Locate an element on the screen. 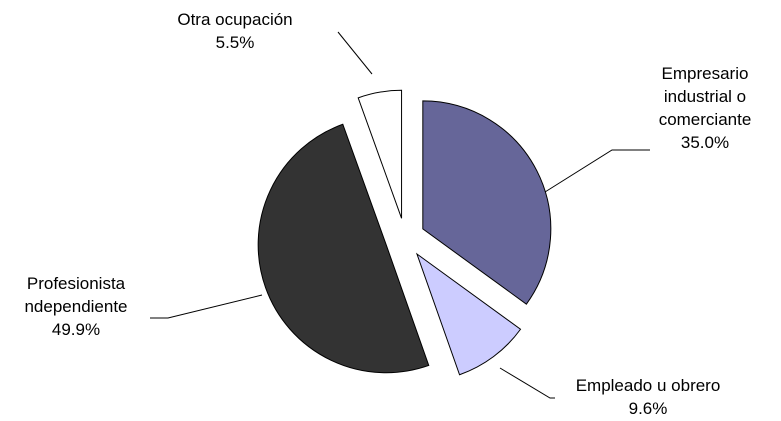  slice-label: Empleado u obrero 9.6% is located at coordinates (648, 397).